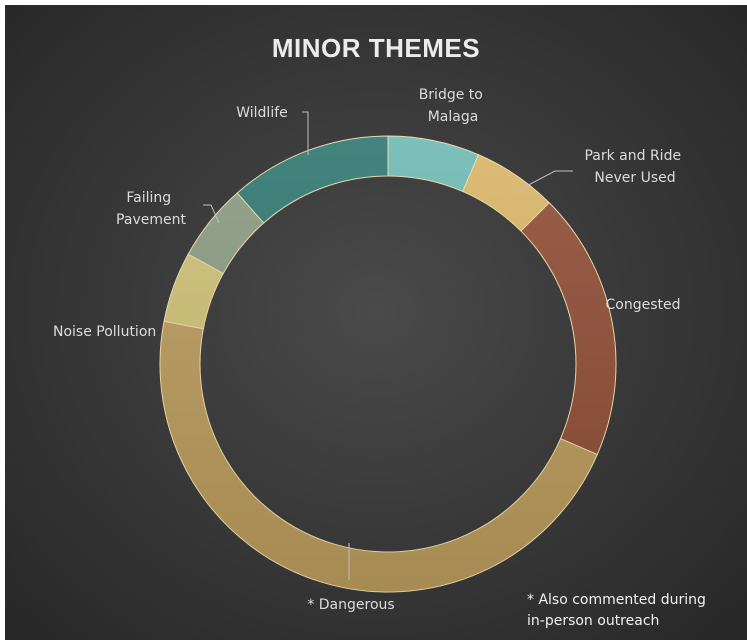  I want to click on label-failing-pavement: Failing Pavement, so click(151, 209).